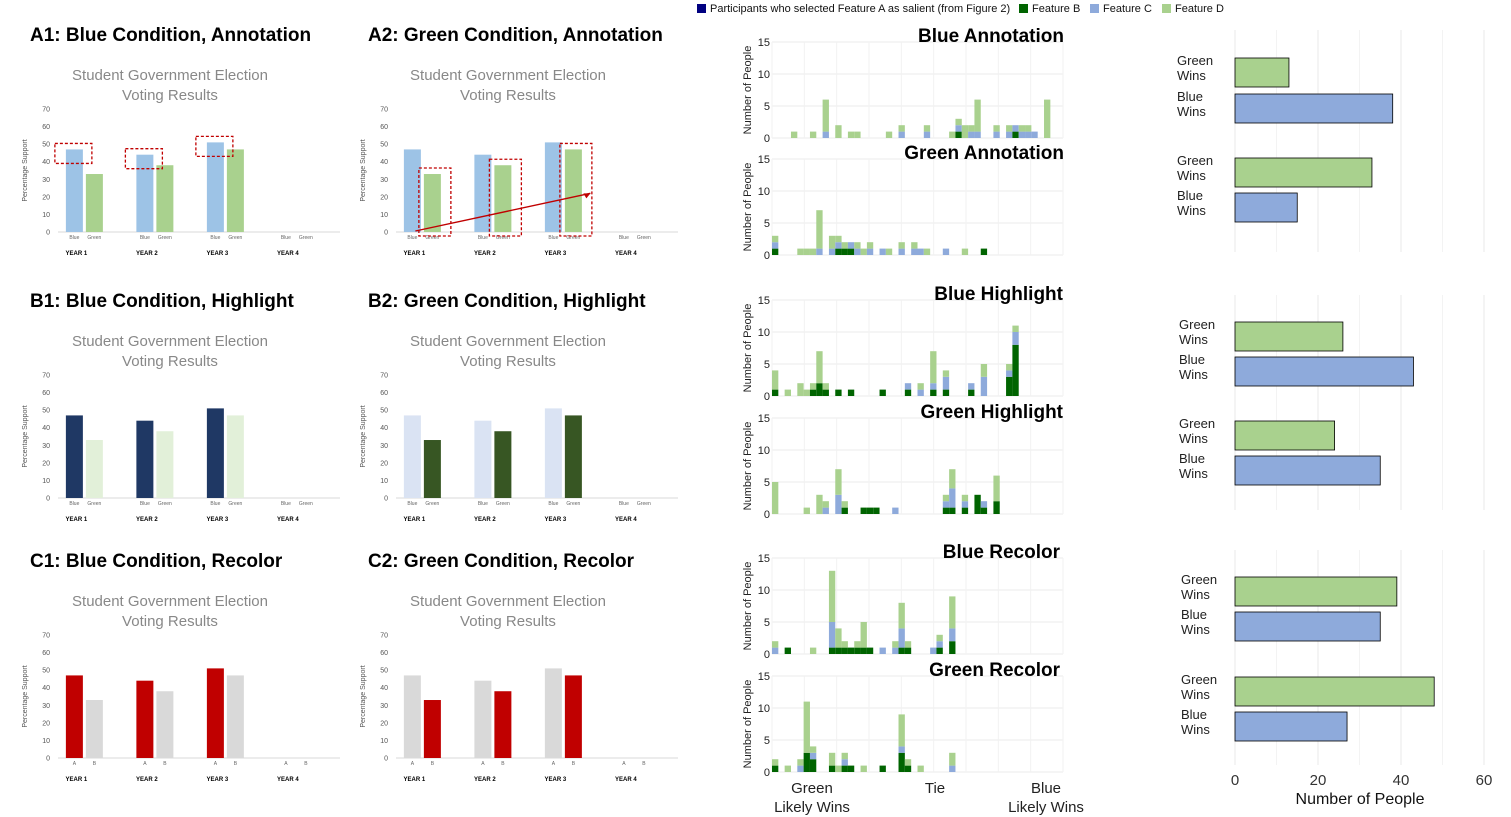  I want to click on legend-label-2: Feature C, so click(1127, 9).